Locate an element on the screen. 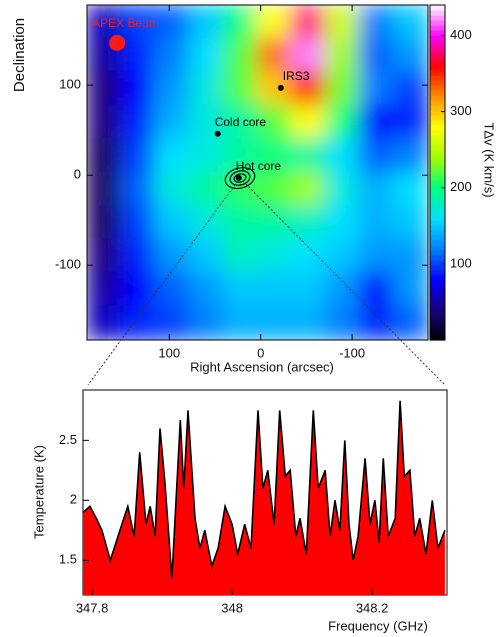 The height and width of the screenshot is (637, 503). x-axis-label: Frequency (GHz) is located at coordinates (378, 625).